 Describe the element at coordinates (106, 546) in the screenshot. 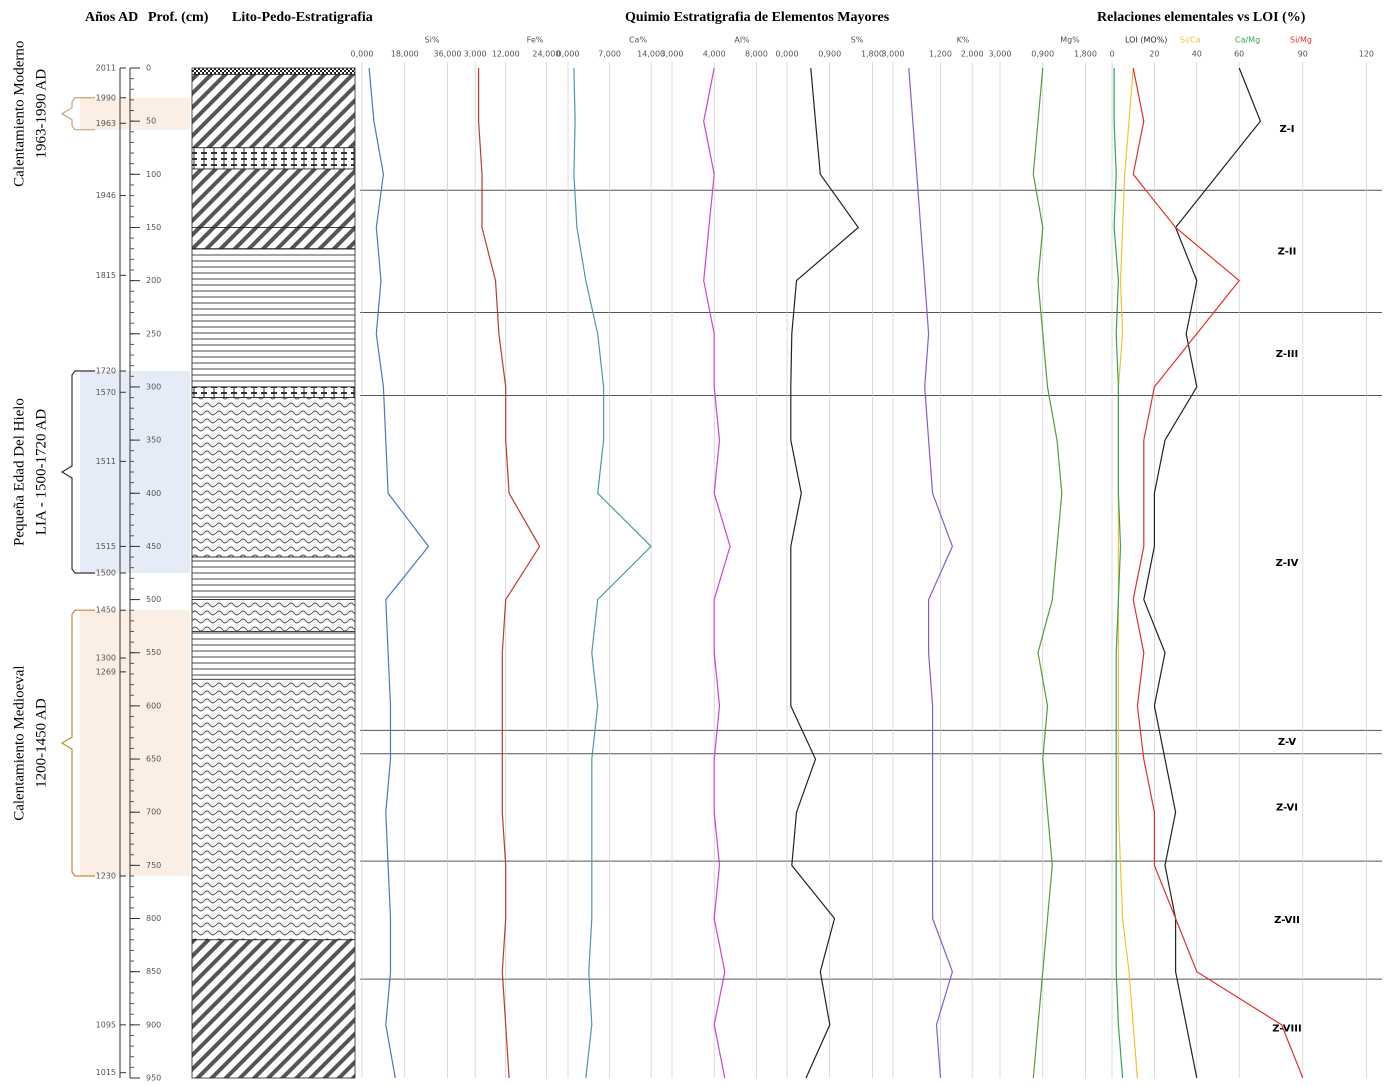

I see `age-label: 1515` at that location.